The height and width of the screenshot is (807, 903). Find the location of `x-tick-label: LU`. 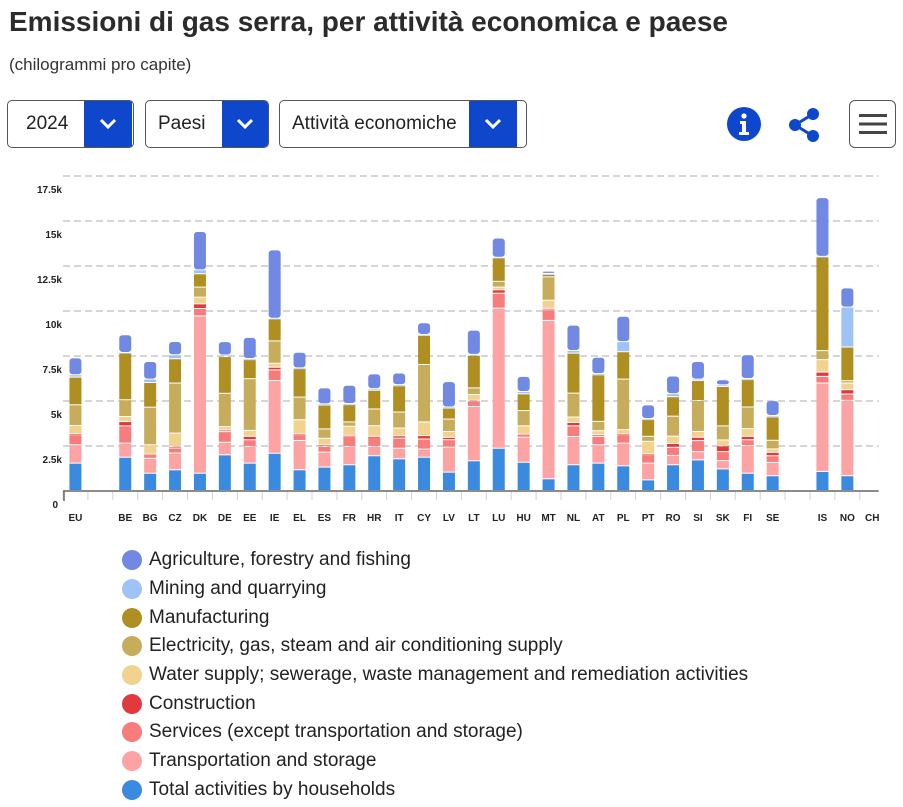

x-tick-label: LU is located at coordinates (498, 518).